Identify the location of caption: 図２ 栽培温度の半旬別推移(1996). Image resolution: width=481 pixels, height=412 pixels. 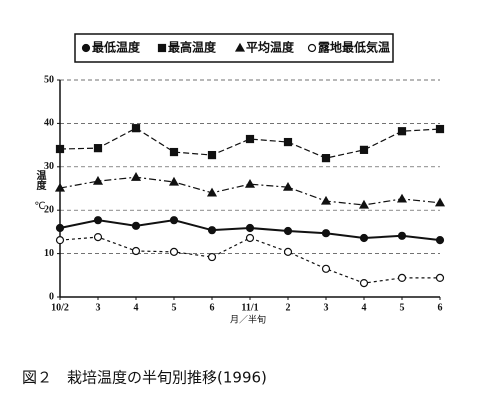
(144, 378).